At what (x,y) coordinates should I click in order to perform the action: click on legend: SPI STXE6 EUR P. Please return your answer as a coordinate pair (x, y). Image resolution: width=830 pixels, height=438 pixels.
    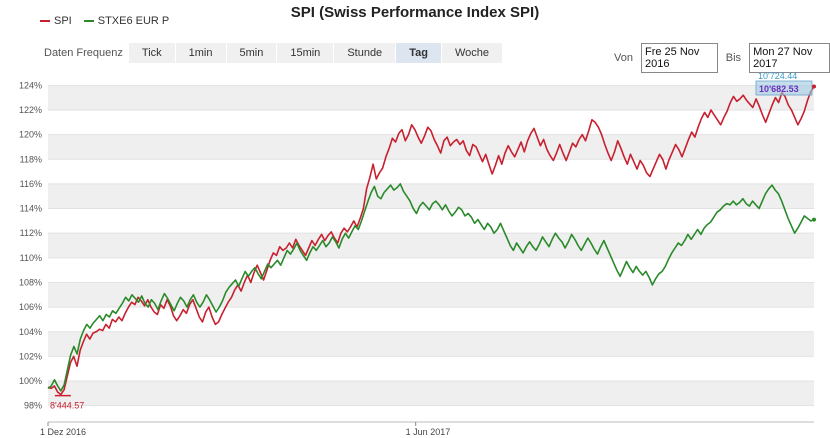
    Looking at the image, I should click on (104, 21).